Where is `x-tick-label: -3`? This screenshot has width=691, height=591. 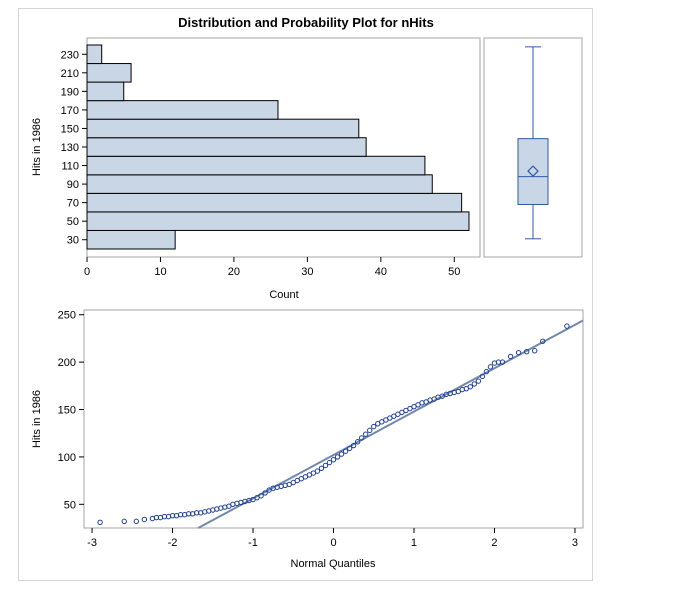 x-tick-label: -3 is located at coordinates (92, 543).